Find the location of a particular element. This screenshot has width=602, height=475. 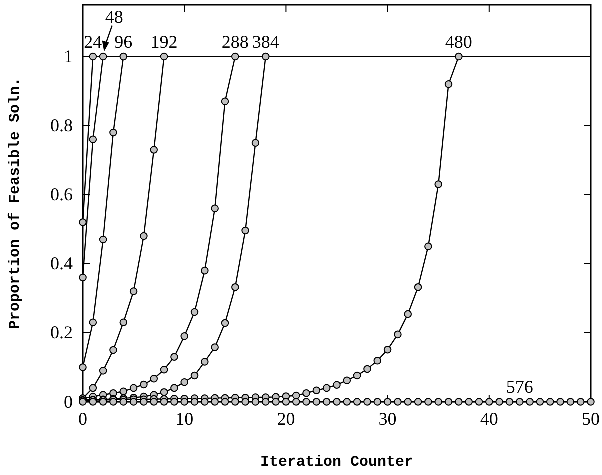

y-tick-label: 0.2 is located at coordinates (61, 332).